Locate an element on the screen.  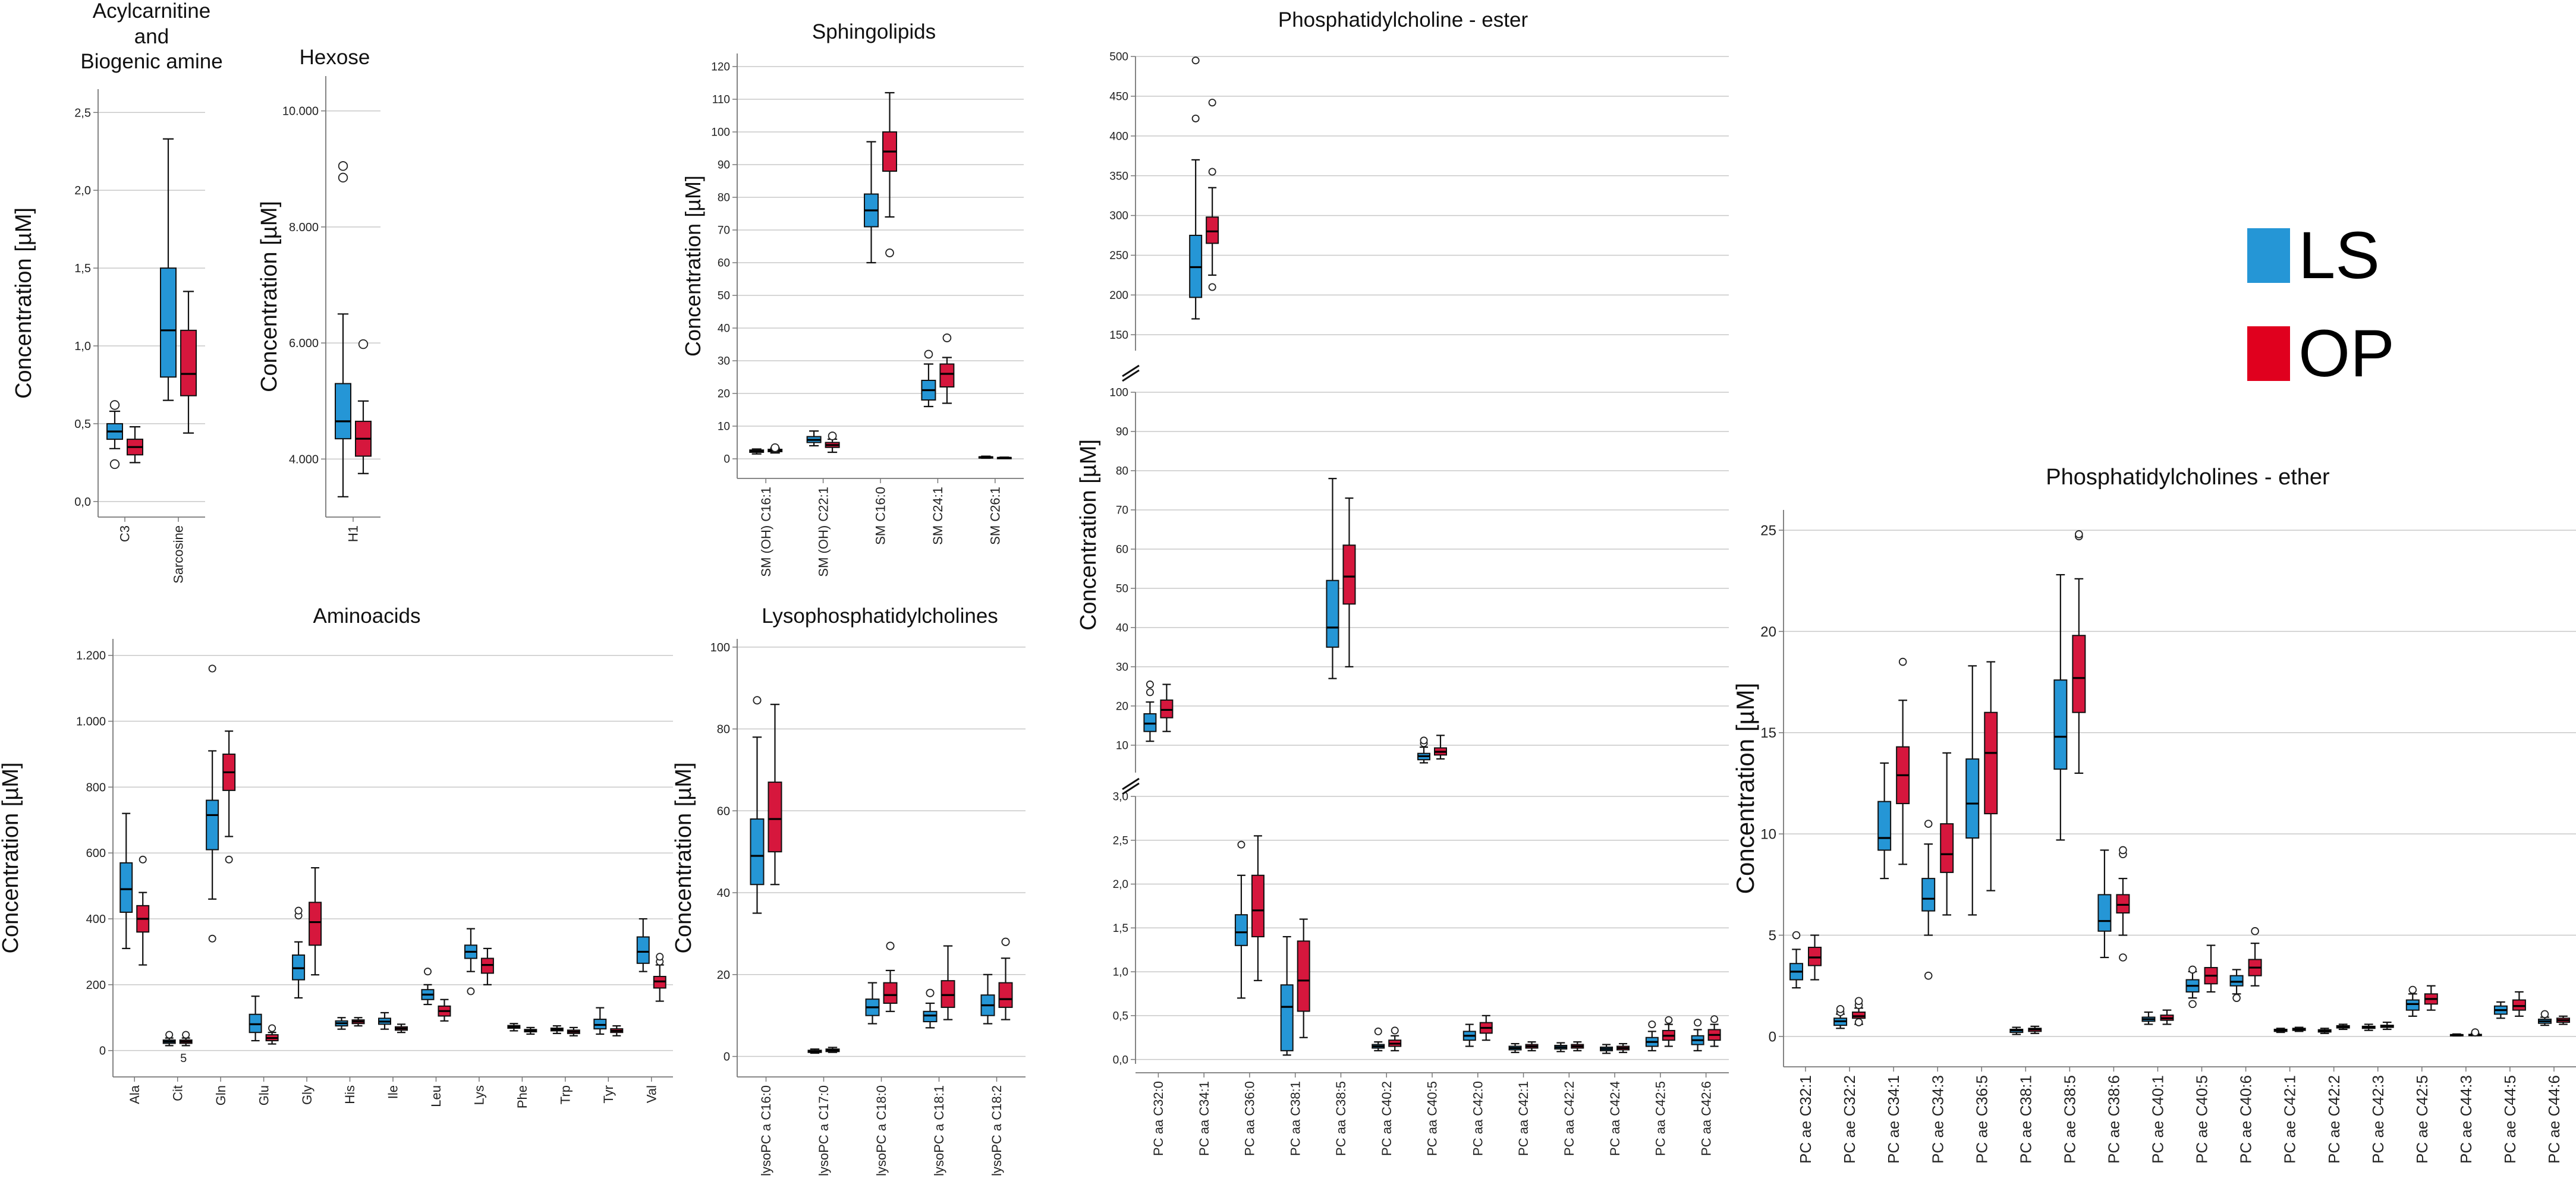
pcether-category-15: PC ae C44:3 is located at coordinates (2466, 1119).